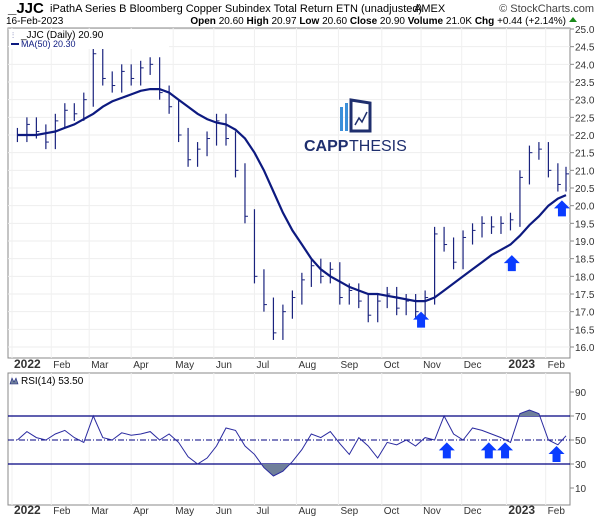 This screenshot has height=521, width=600. Describe the element at coordinates (585, 330) in the screenshot. I see `y-tick-label: 16.5` at that location.